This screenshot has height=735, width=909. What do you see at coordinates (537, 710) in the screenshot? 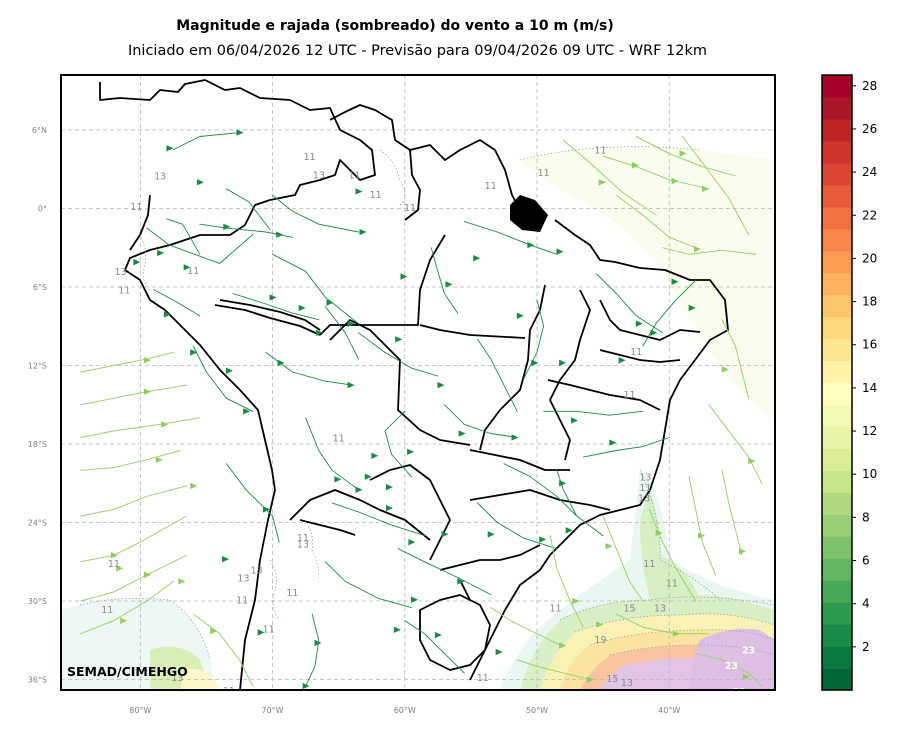
I see `x-tick-label: 50°W` at bounding box center [537, 710].